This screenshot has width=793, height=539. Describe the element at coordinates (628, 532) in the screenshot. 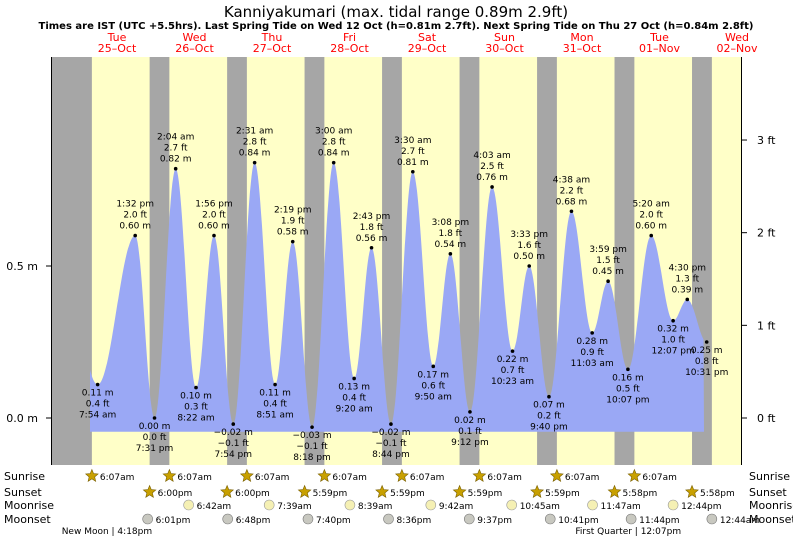

I see `moon-phase-label: First Quarter | 12:07pm` at that location.